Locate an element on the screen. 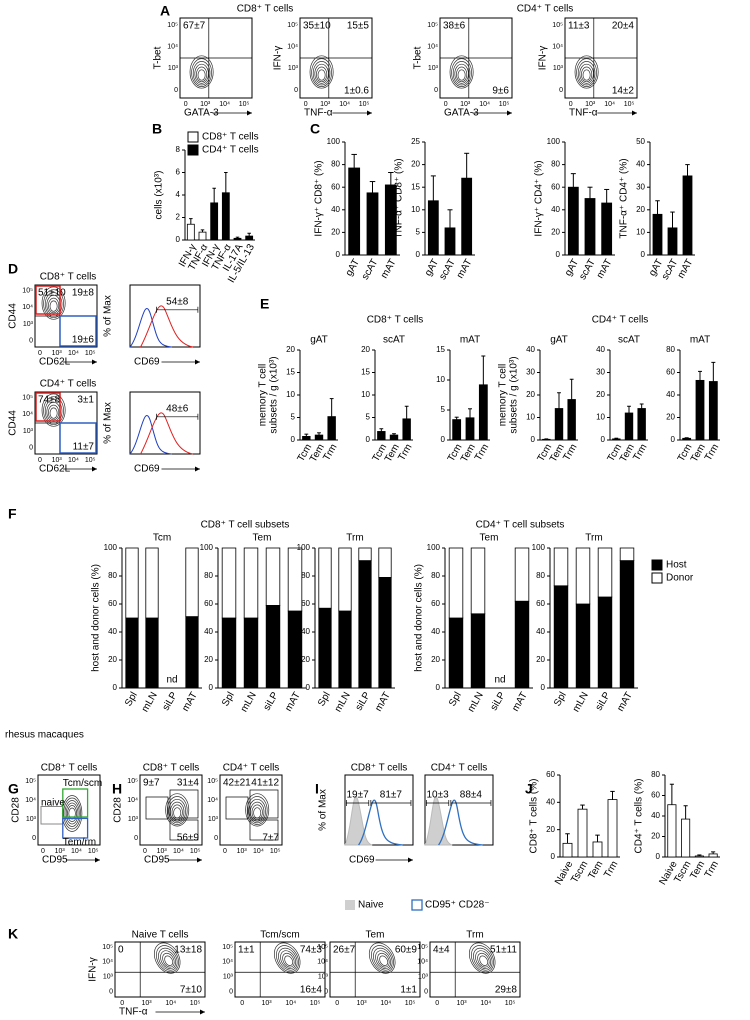 Image resolution: width=750 pixels, height=1020 pixels. x-tick-label: mAT is located at coordinates (686, 268).